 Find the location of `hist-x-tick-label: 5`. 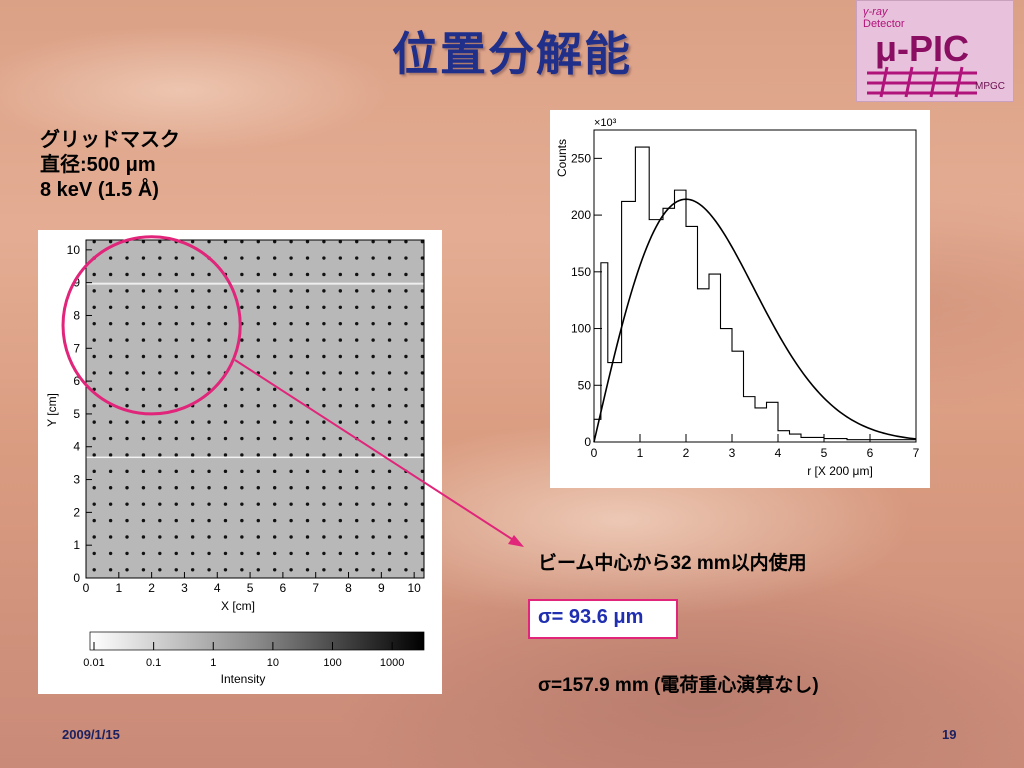

hist-x-tick-label: 5 is located at coordinates (824, 453).